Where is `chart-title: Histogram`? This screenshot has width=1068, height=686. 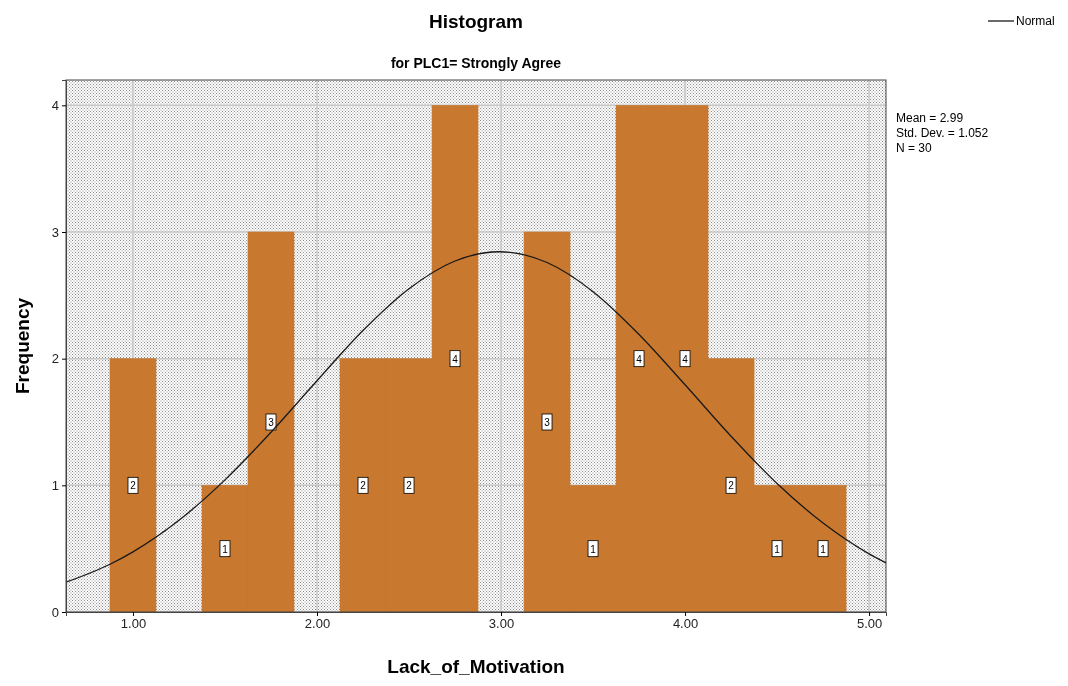 chart-title: Histogram is located at coordinates (476, 21).